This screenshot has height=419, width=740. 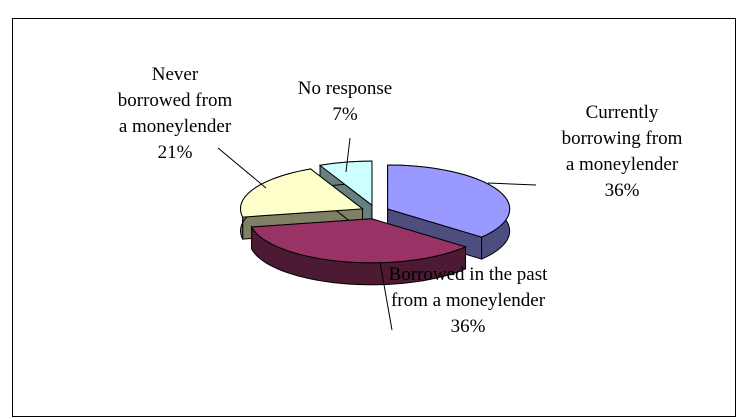 What do you see at coordinates (468, 287) in the screenshot?
I see `category-label: Borrowed in the past from a moneylender` at bounding box center [468, 287].